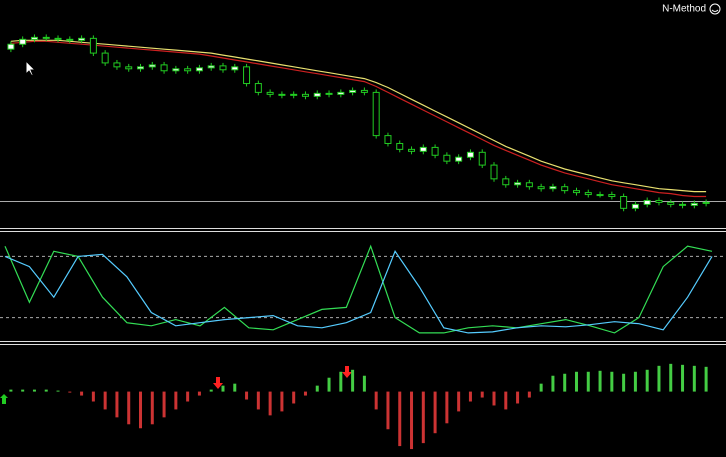 This screenshot has width=726, height=457. What do you see at coordinates (31, 68) in the screenshot?
I see `cursor` at bounding box center [31, 68].